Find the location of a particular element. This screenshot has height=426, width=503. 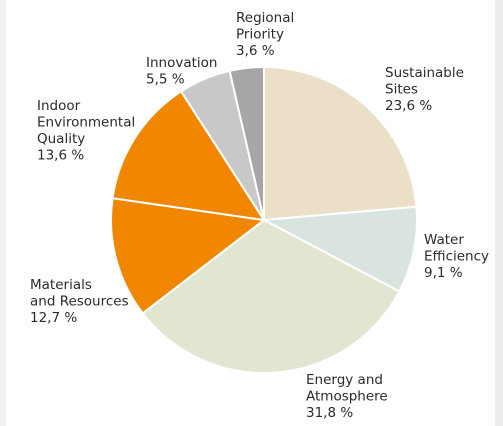

slice-label-line-4-2: Quality is located at coordinates (61, 139).